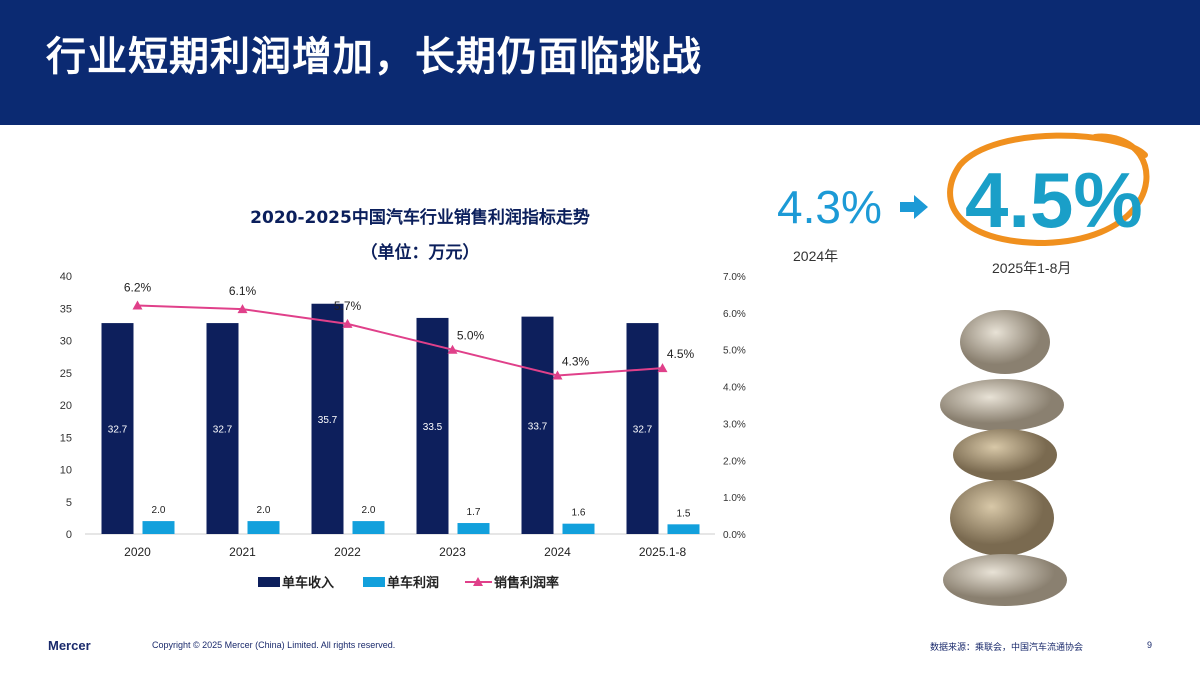 The image size is (1200, 675). I want to click on right-tick-label: 5.0%, so click(734, 351).